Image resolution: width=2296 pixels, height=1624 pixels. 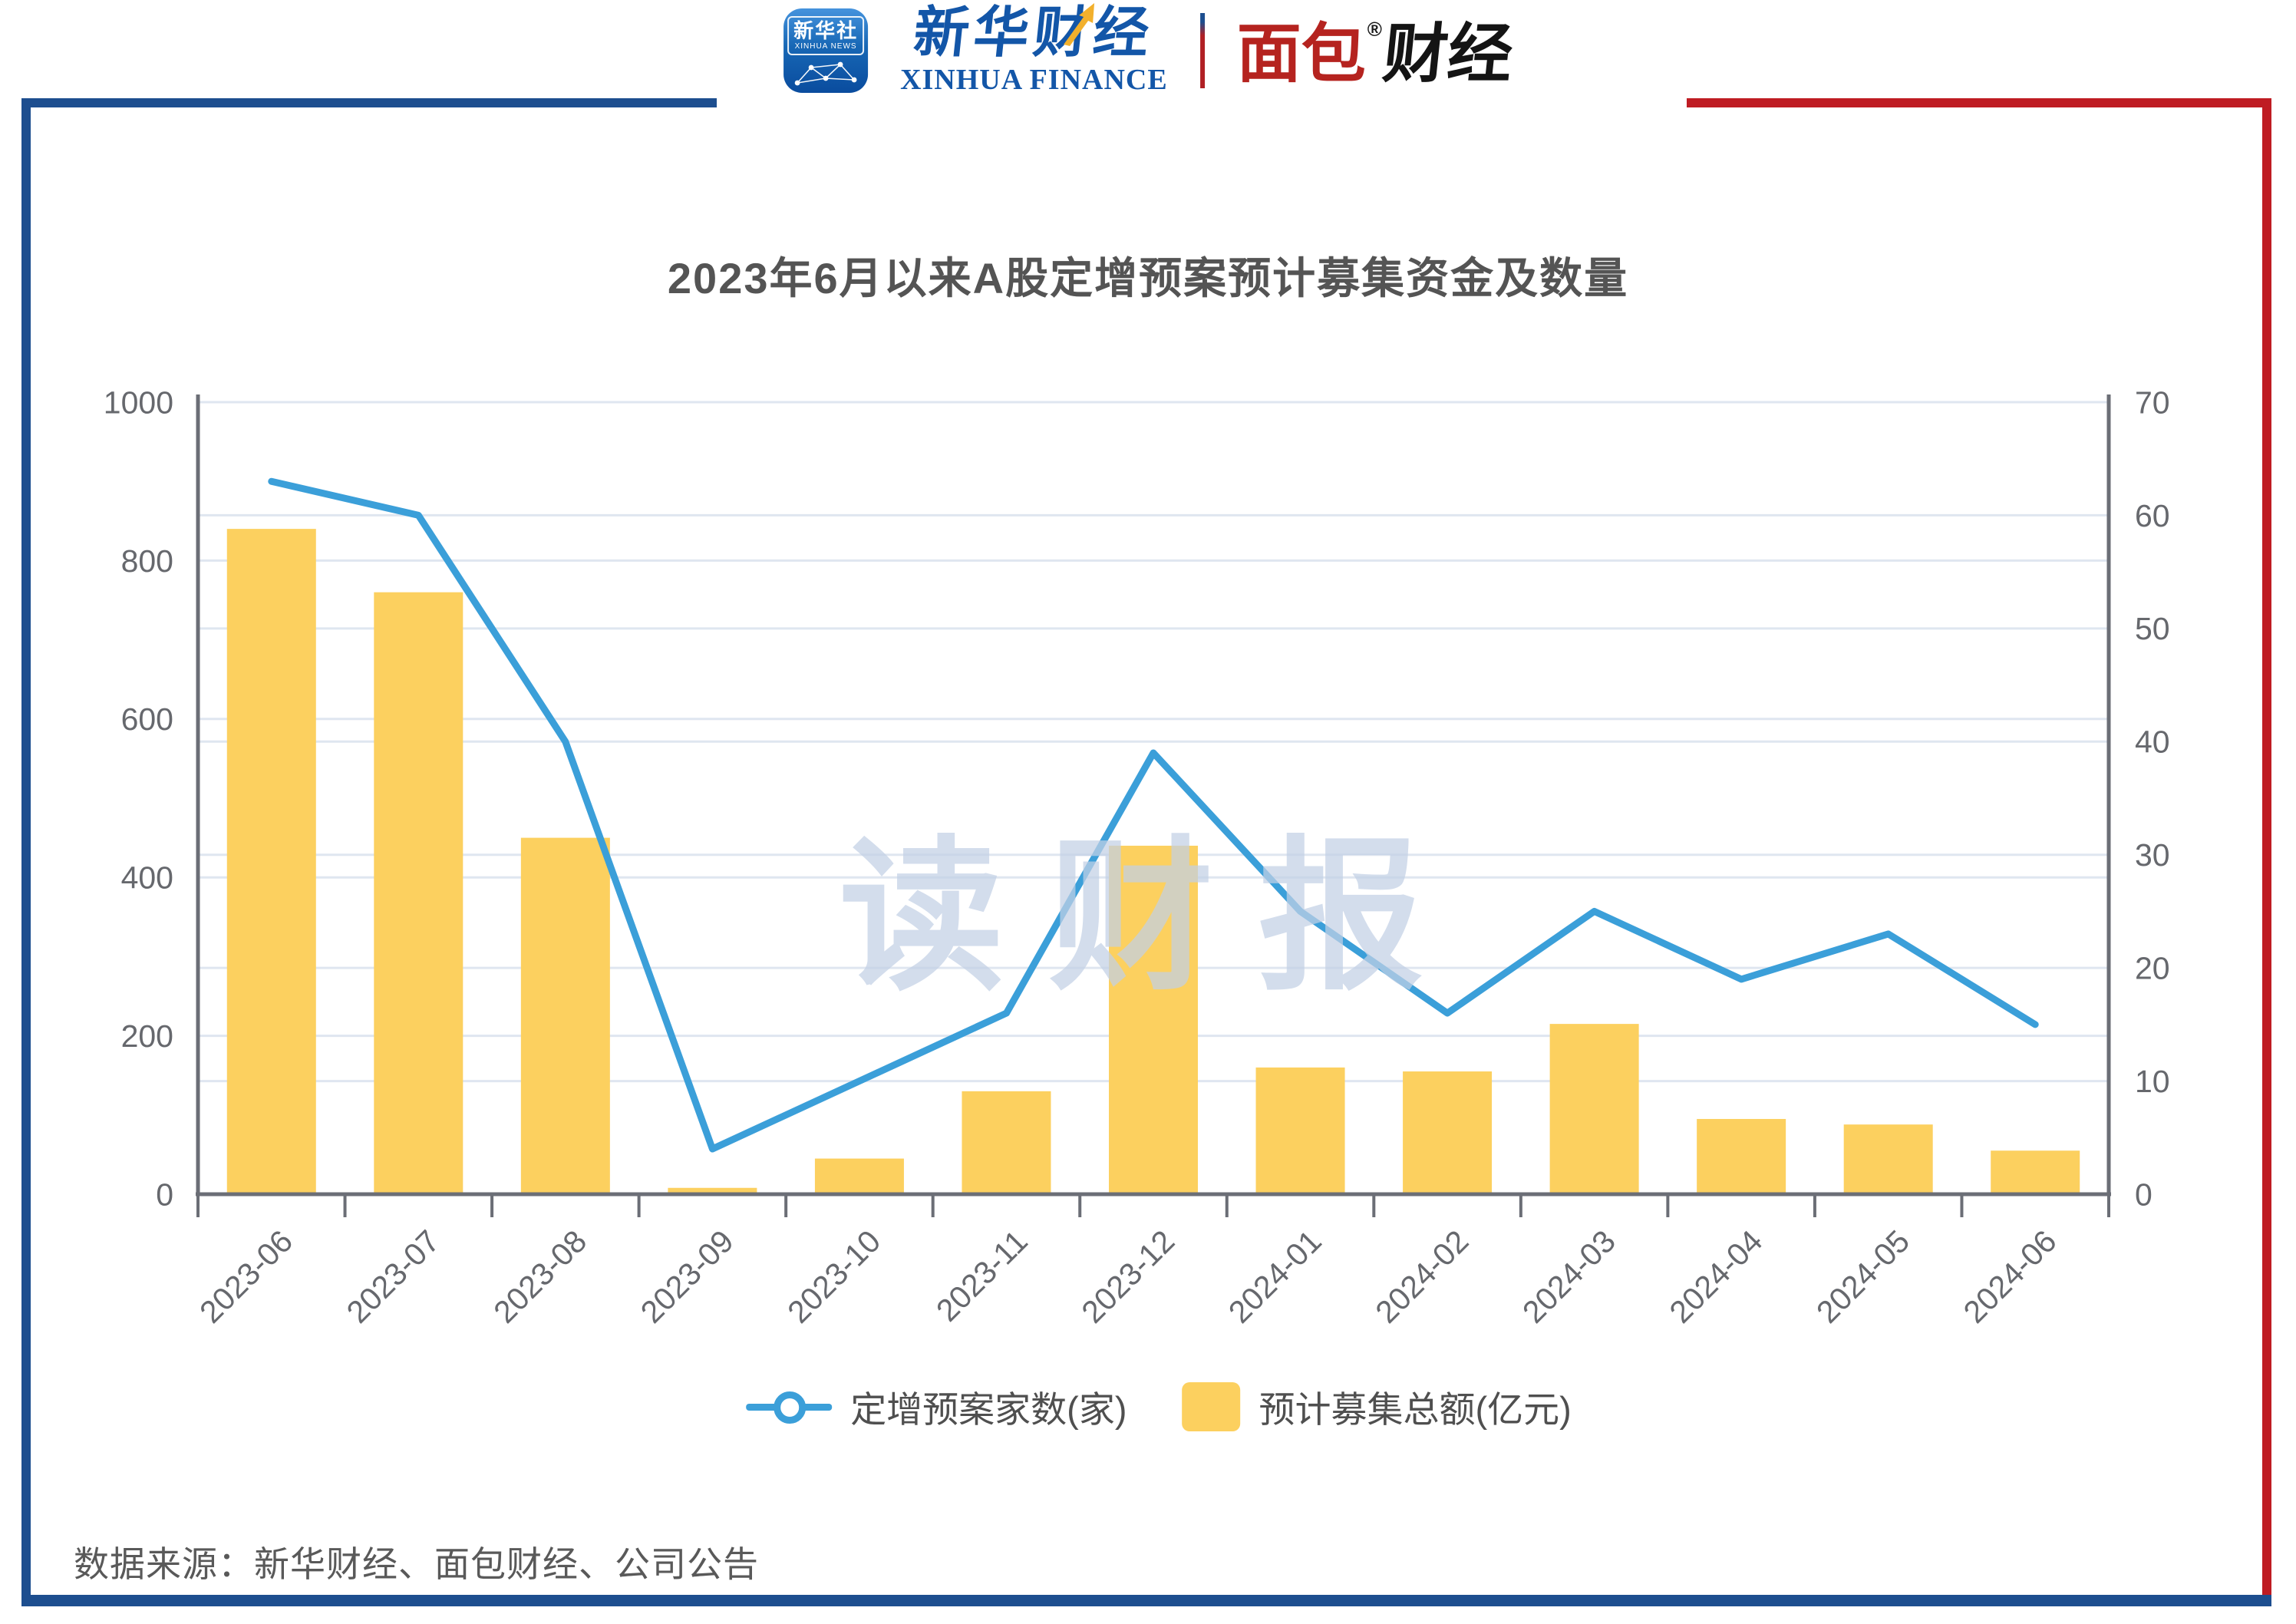 I want to click on frame-border-right, so click(x=2266, y=847).